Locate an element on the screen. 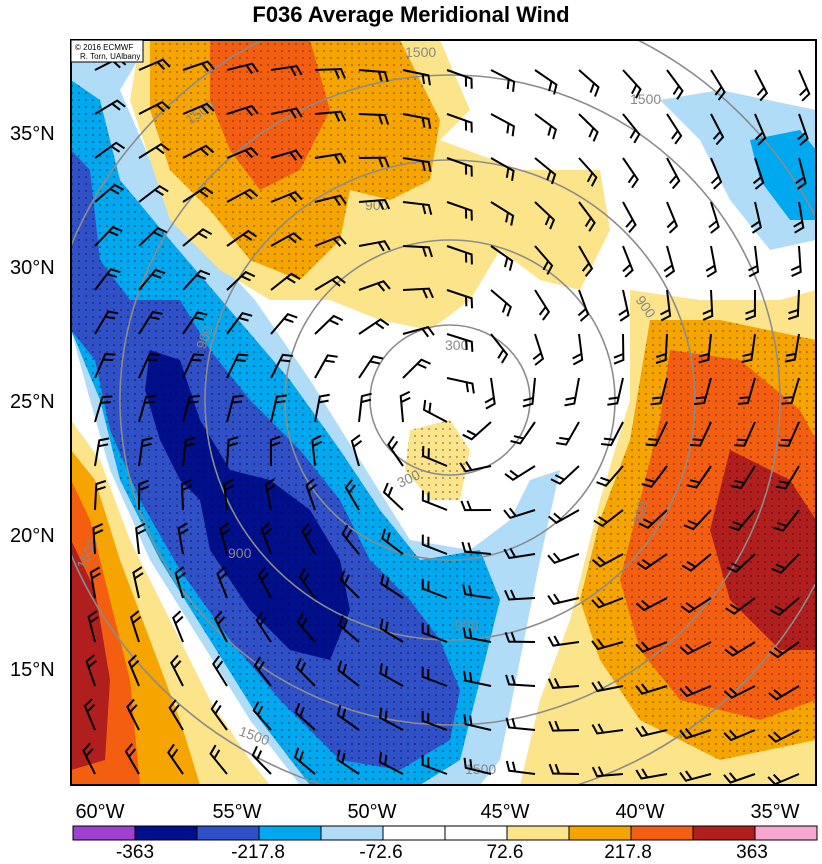  colorbar-labels: -363 -217.8 -72.6 72.6 217.8 363 is located at coordinates (442, 852).